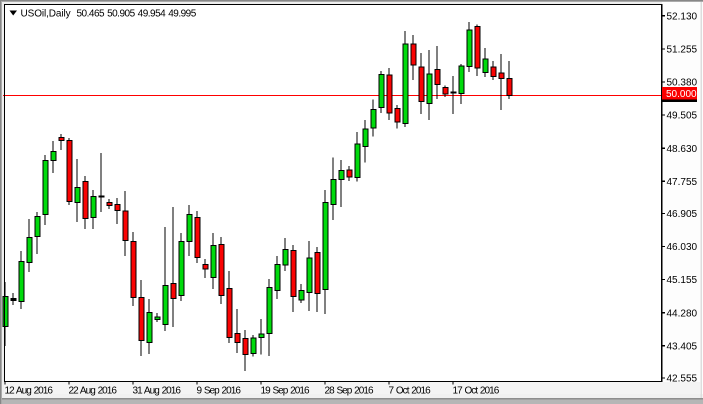 This screenshot has width=703, height=404. Describe the element at coordinates (682, 313) in the screenshot. I see `svg-text: 44.280` at that location.